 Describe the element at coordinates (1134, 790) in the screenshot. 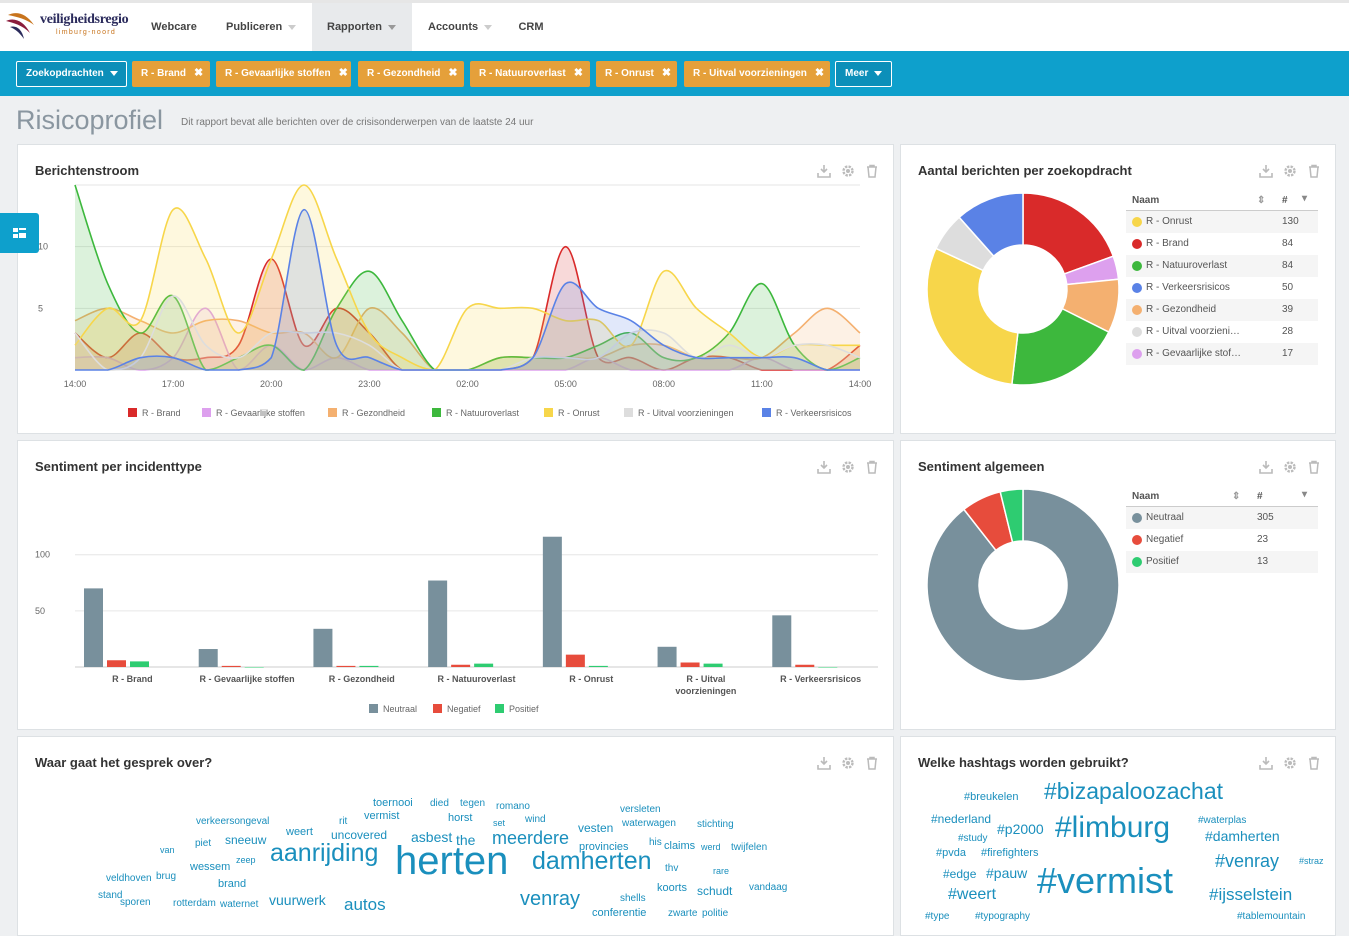

I see `hashtag-word: #bizapaloozachat` at that location.